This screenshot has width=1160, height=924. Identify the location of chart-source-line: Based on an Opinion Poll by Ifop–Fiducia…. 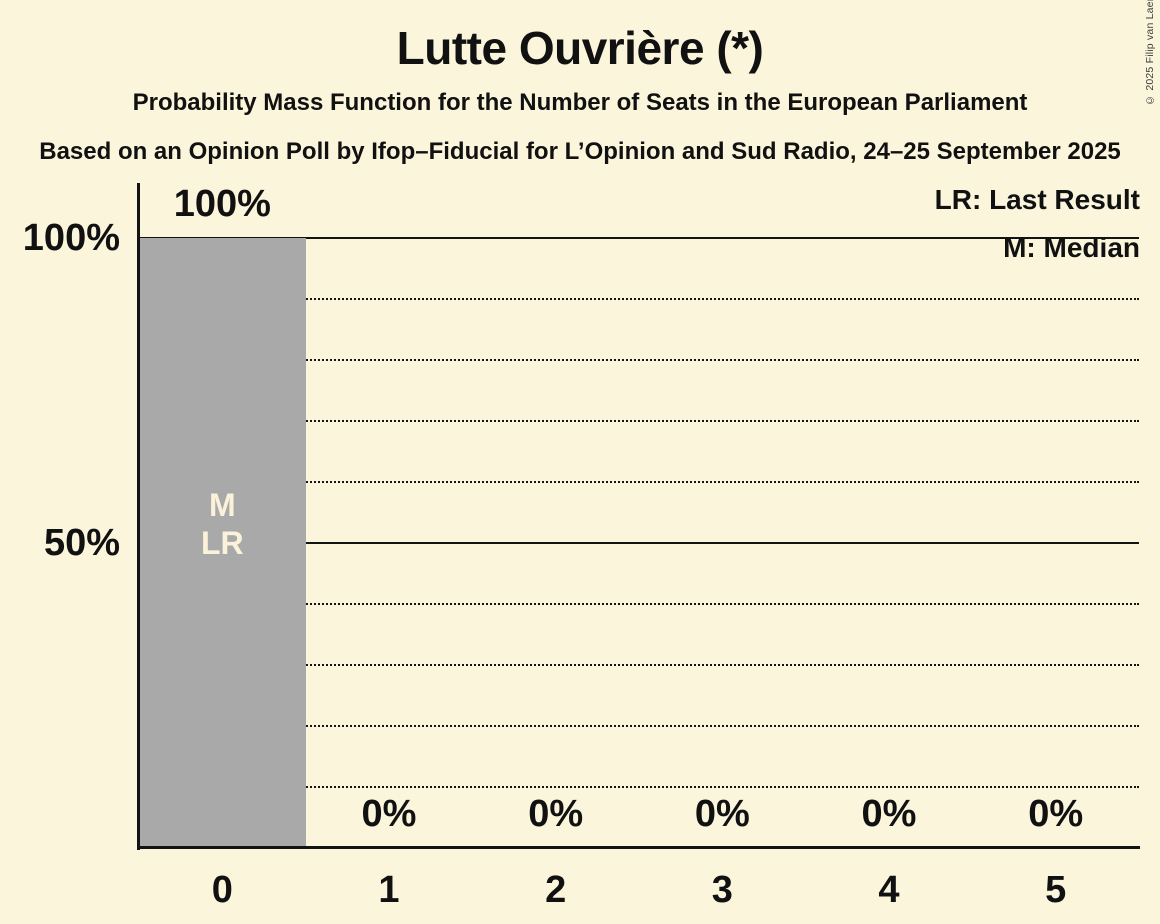
(580, 151).